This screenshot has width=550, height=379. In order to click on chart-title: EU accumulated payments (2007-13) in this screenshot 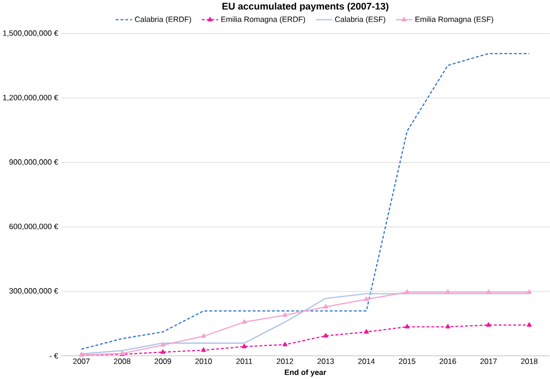, I will do `click(305, 7)`.